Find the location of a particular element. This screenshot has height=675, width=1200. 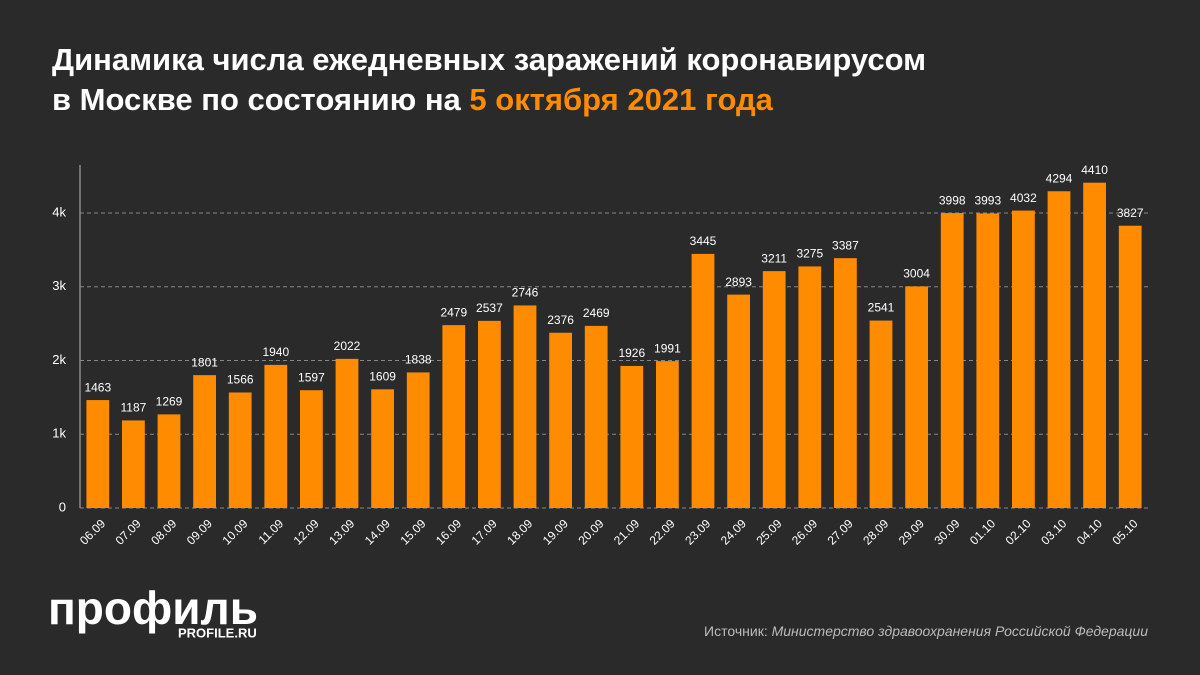

value-label: 3275 is located at coordinates (809, 254).